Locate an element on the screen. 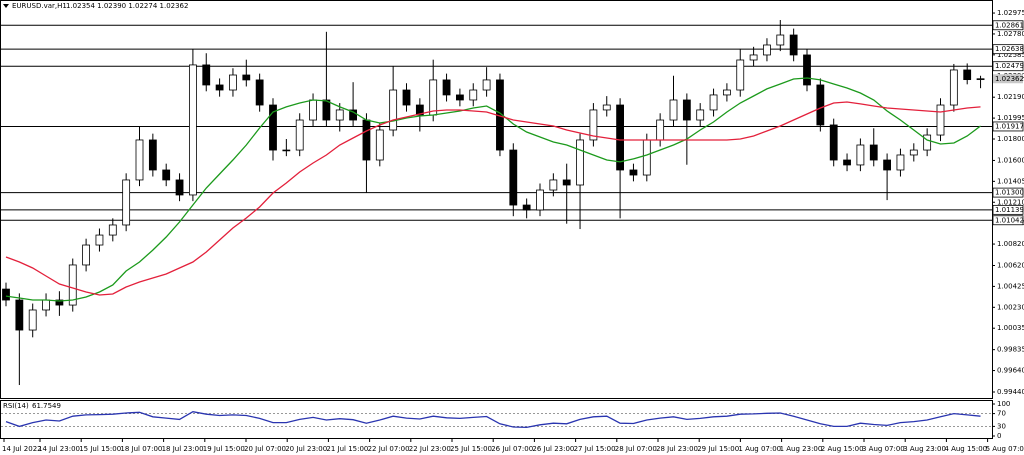  price-label: 1.02362 is located at coordinates (1009, 79).